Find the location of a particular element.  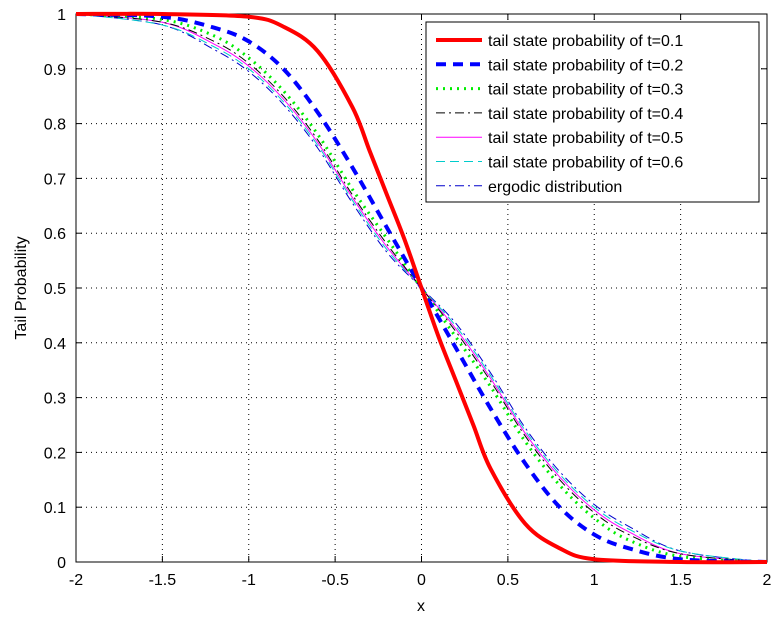

y-tick-label: 0.7 is located at coordinates (55, 179).